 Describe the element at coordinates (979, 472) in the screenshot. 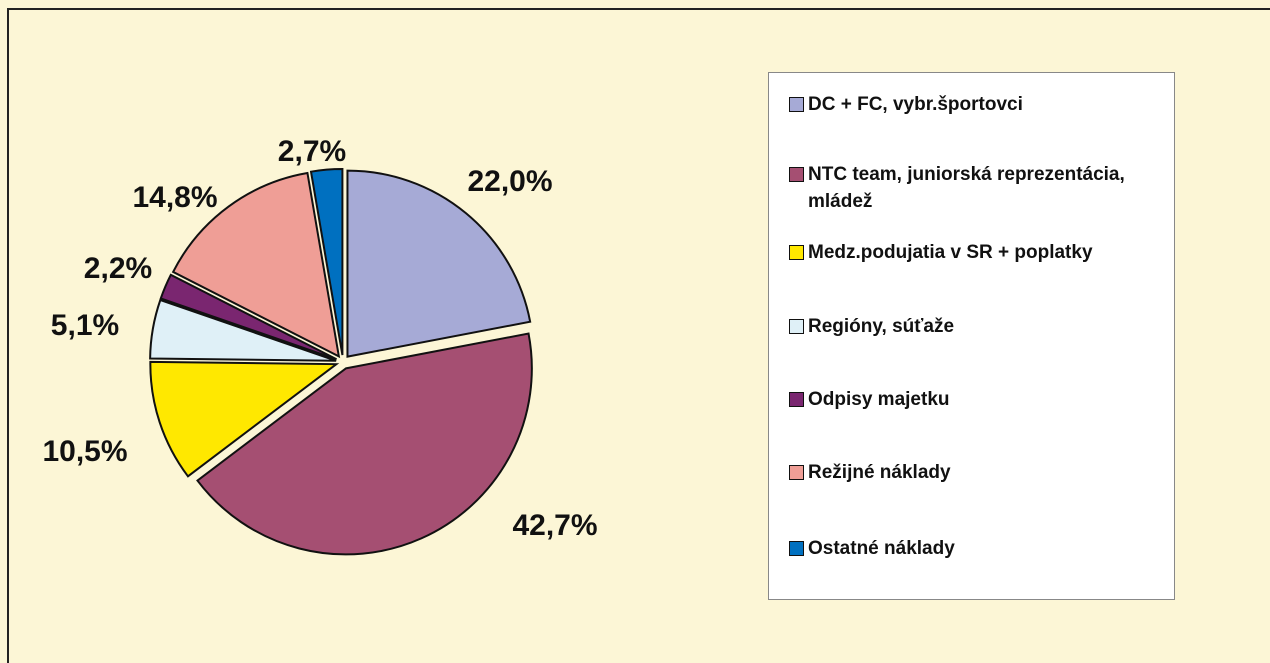

I see `legend-item: Režijné náklady` at that location.